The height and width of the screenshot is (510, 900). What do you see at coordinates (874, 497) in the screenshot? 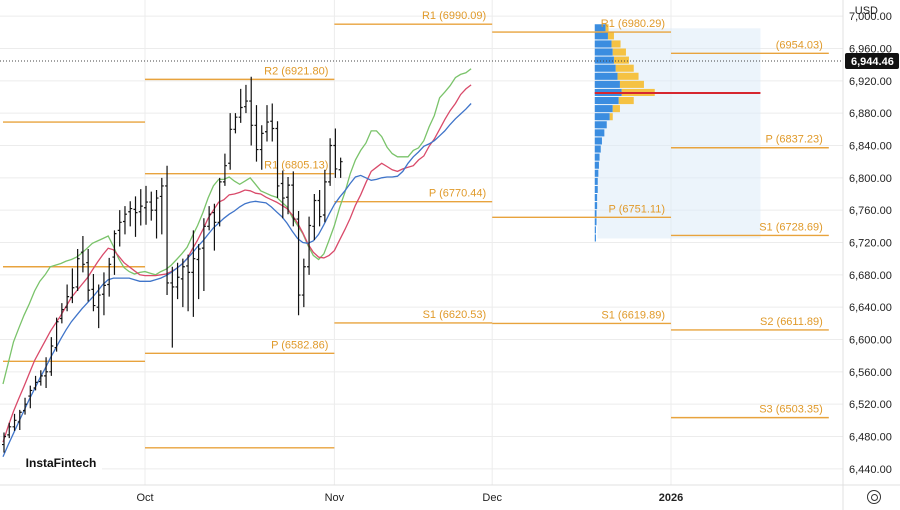
I see `settings-gear-icon` at bounding box center [874, 497].